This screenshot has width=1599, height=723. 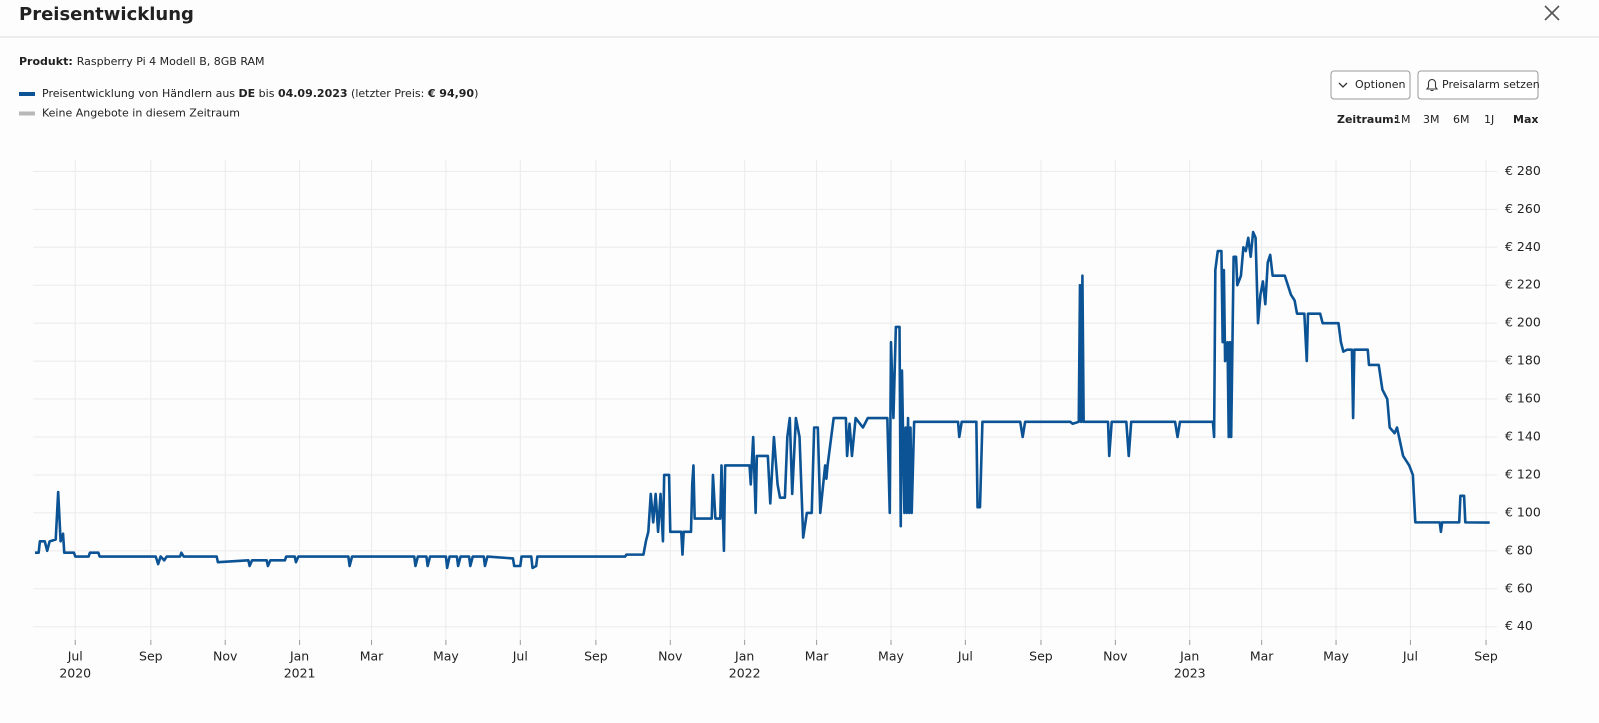 I want to click on options-button: Optionen, so click(x=1370, y=85).